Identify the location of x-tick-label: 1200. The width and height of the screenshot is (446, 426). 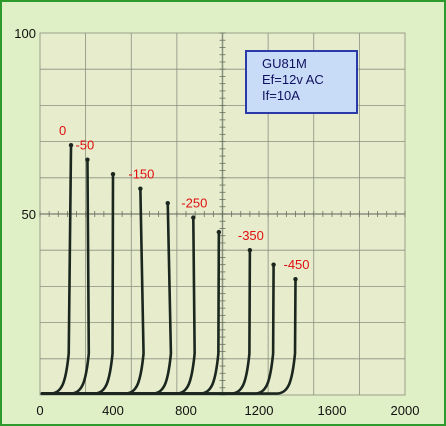
(259, 410).